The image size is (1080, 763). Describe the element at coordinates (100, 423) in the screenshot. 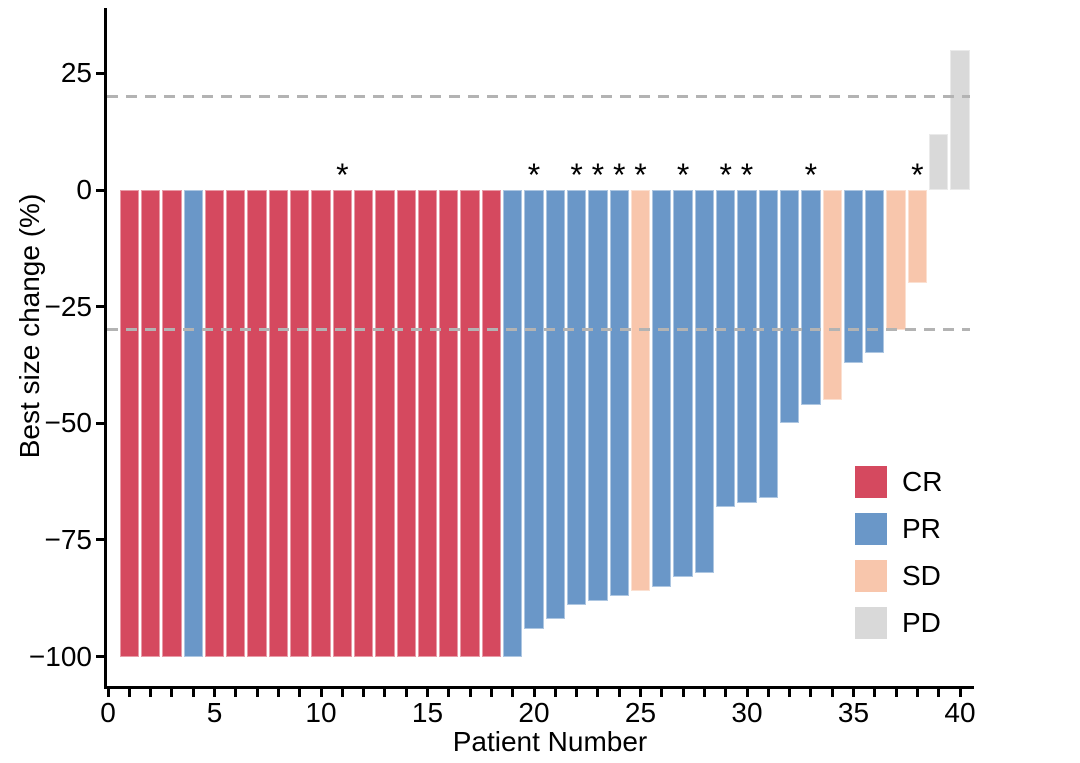

I see `y-tick--50` at that location.